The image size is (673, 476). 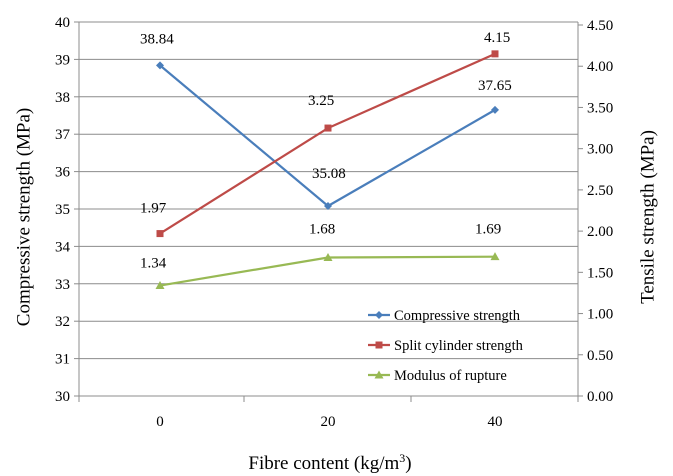 What do you see at coordinates (647, 217) in the screenshot?
I see `y-axis-title-right: Tensile strength (MPa)` at bounding box center [647, 217].